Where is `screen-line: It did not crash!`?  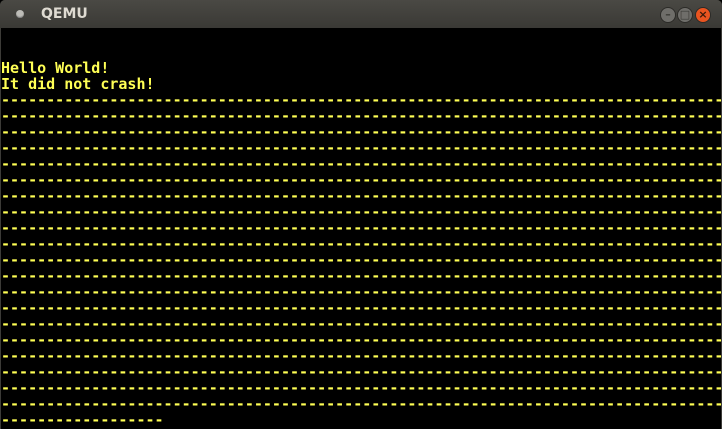 screen-line: It did not crash! is located at coordinates (78, 84).